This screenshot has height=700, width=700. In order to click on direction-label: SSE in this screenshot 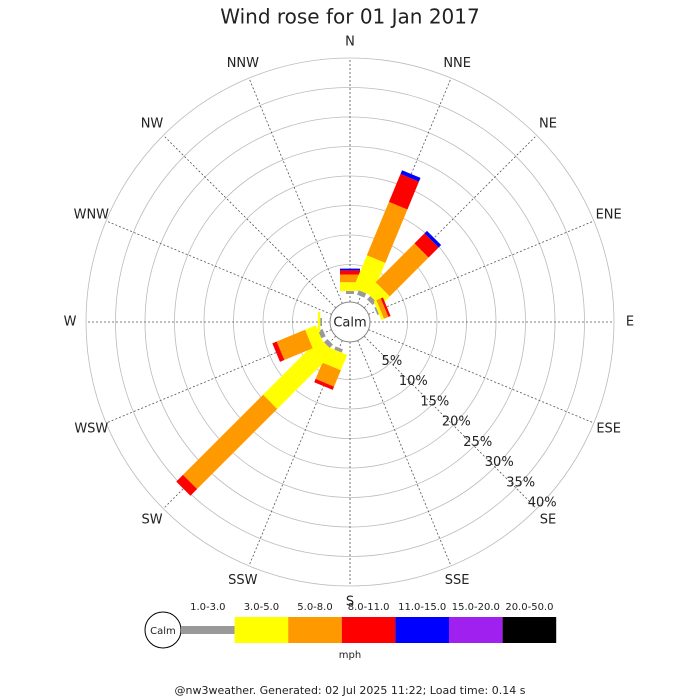, I will do `click(457, 580)`.